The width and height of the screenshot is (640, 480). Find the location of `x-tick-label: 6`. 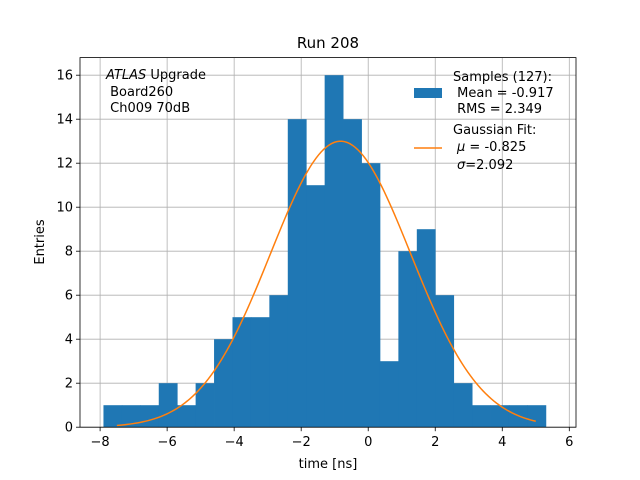

x-tick-label: 6 is located at coordinates (569, 442).